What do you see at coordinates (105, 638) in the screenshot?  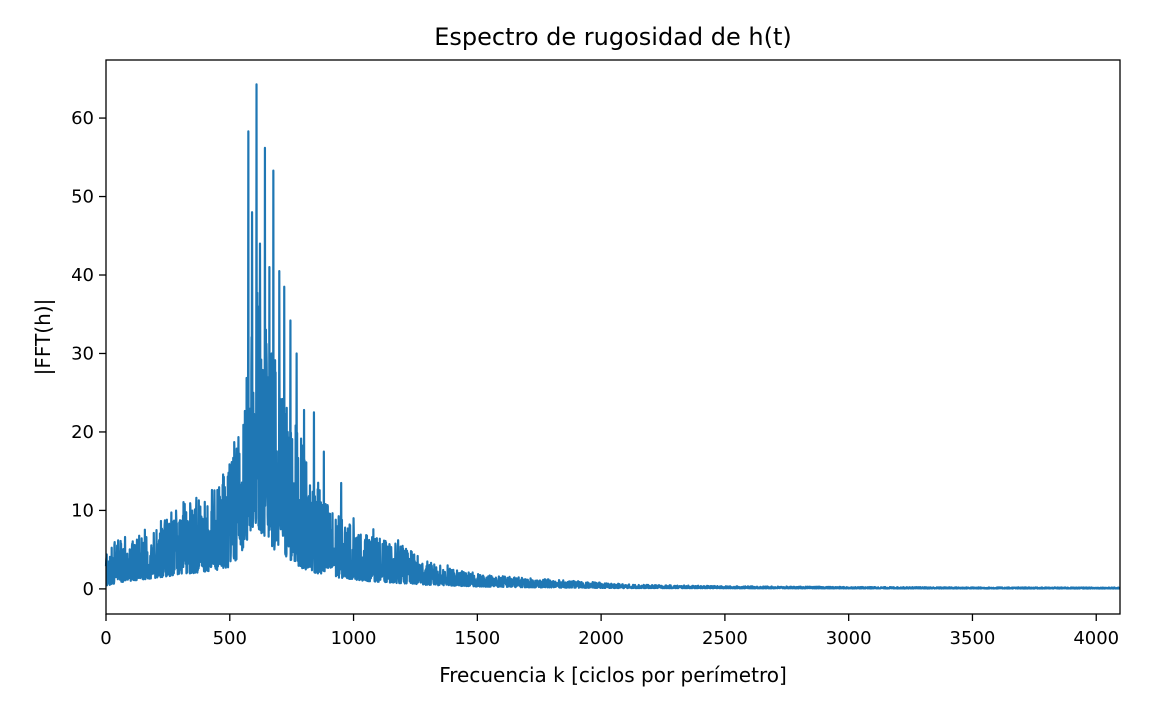 I see `x-tick-label: 0` at bounding box center [105, 638].